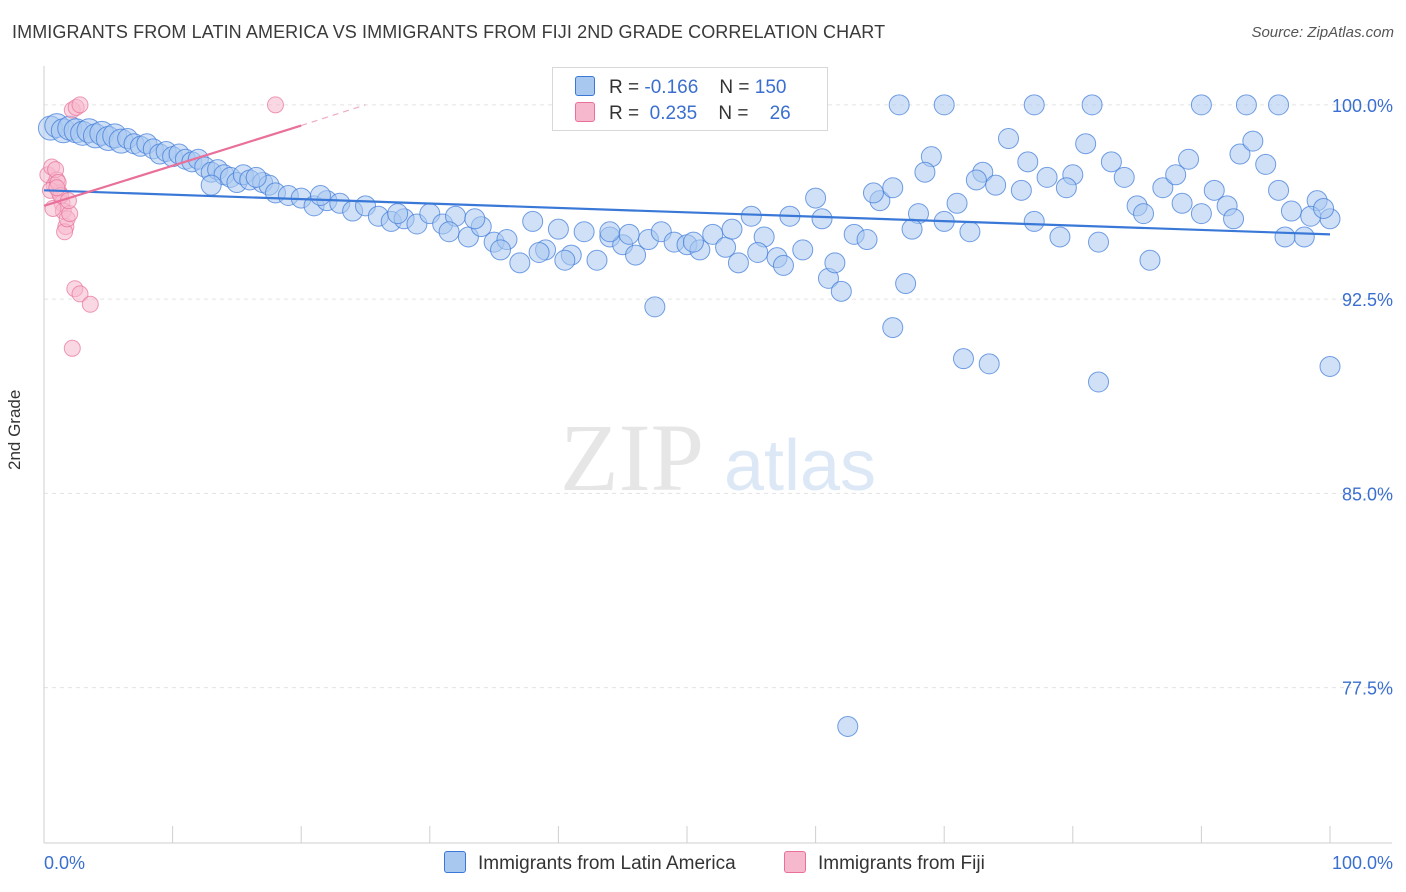 The image size is (1406, 892). I want to click on y-tick-label: 85.0%, so click(1367, 494).